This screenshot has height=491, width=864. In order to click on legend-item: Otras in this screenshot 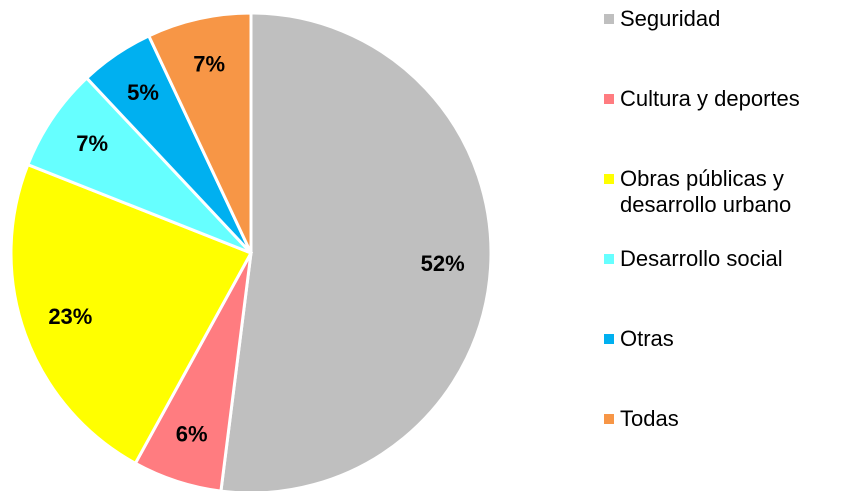, I will do `click(639, 339)`.